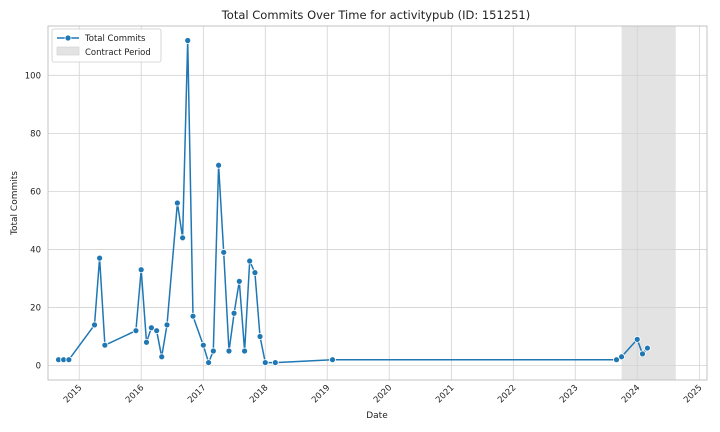 The width and height of the screenshot is (720, 432). I want to click on y-tick-label: 60, so click(35, 192).